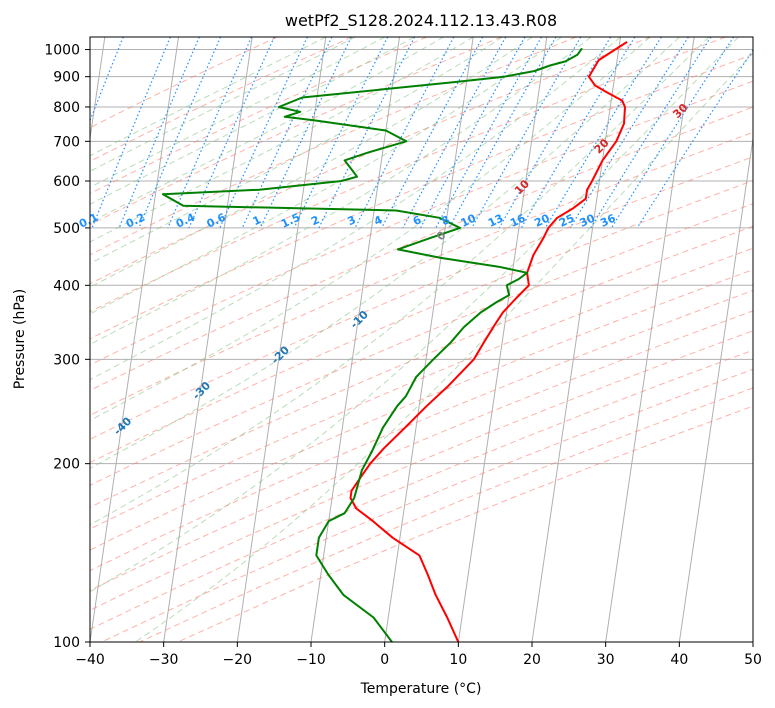 The width and height of the screenshot is (775, 708). What do you see at coordinates (518, 220) in the screenshot?
I see `mixing-ratio-label: 16` at bounding box center [518, 220].